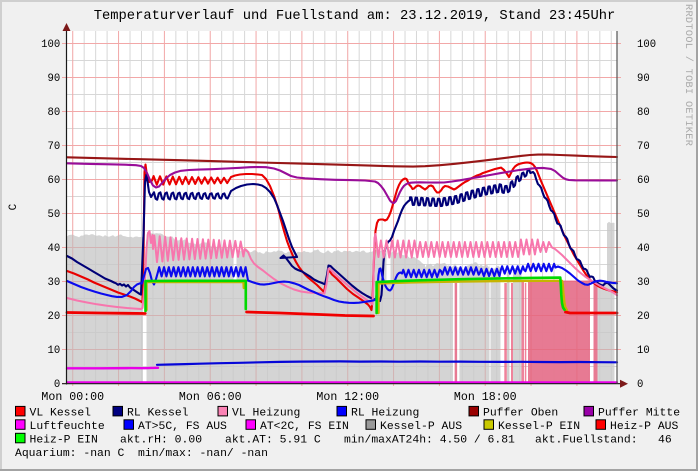 The image size is (698, 471). I want to click on svg-text: Kessel-P EIN, so click(539, 427).